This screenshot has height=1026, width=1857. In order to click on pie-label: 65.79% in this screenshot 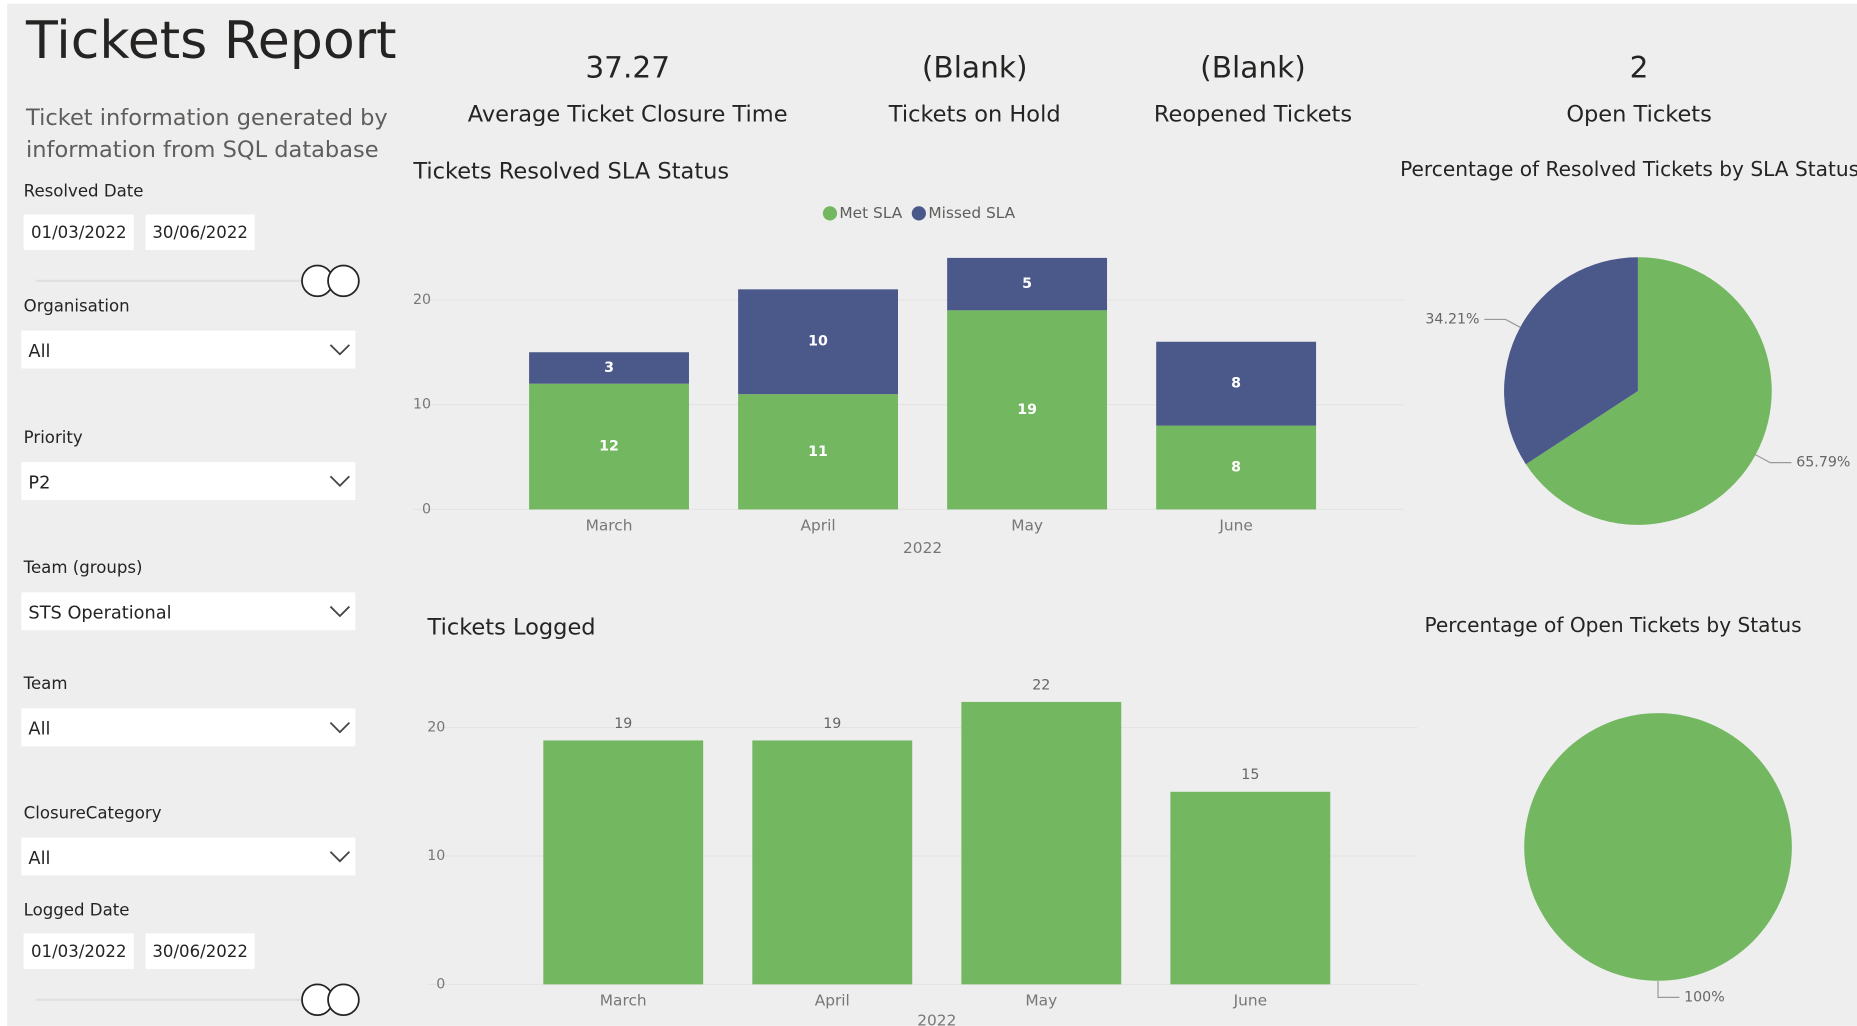, I will do `click(1823, 463)`.